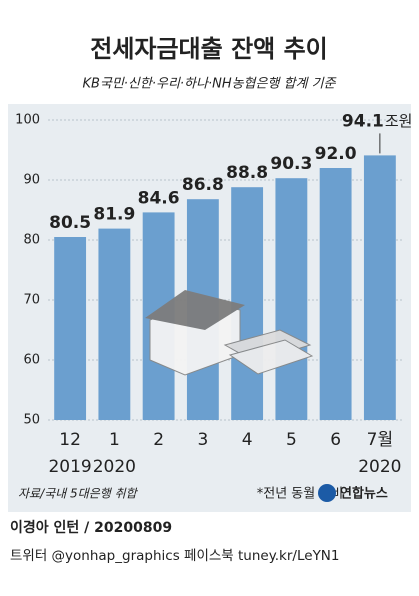 This screenshot has height=596, width=419. Describe the element at coordinates (336, 154) in the screenshot. I see `value-label: 92.0` at that location.